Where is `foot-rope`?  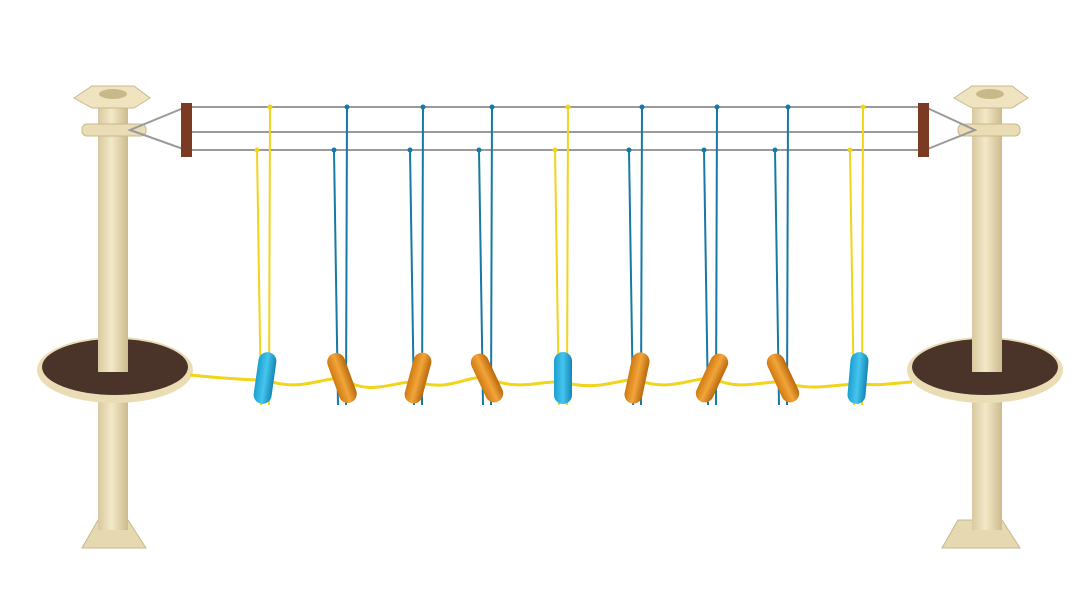
foot-rope is located at coordinates (551, 381).